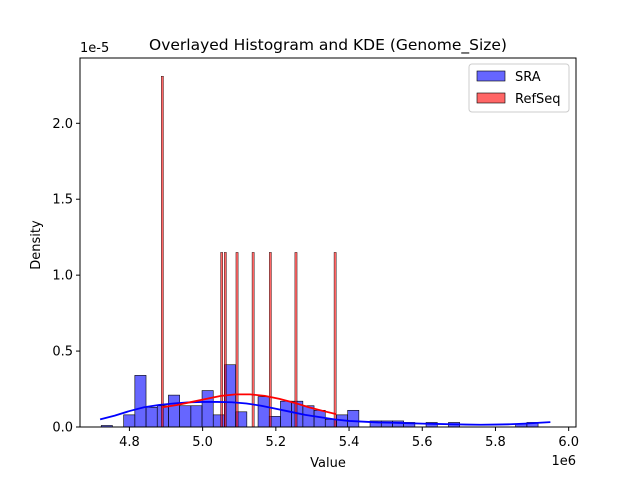 This screenshot has width=640, height=480. I want to click on y-tick-label: 2.0, so click(62, 124).